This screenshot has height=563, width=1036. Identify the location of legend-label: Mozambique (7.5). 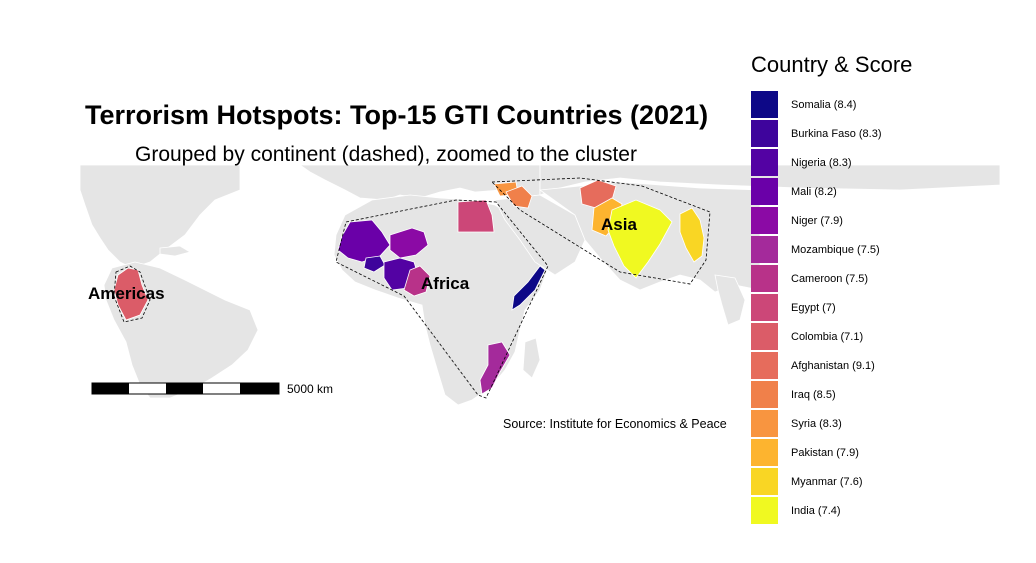
(835, 249).